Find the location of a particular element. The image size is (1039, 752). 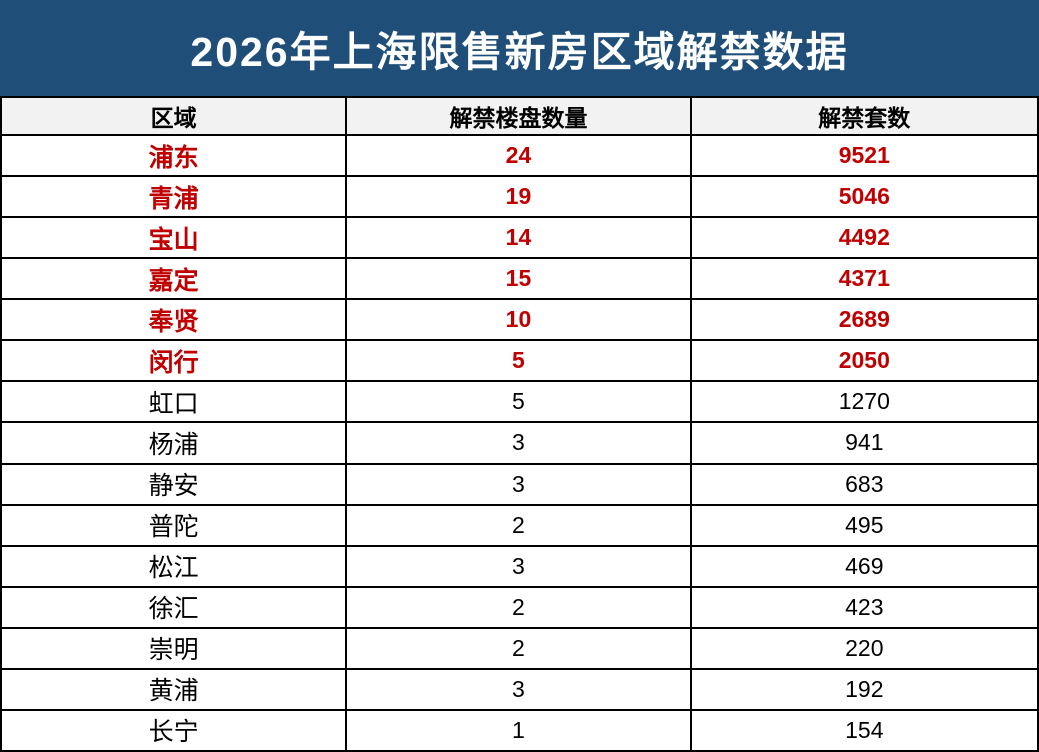

column-header-region: 区域 is located at coordinates (174, 116).